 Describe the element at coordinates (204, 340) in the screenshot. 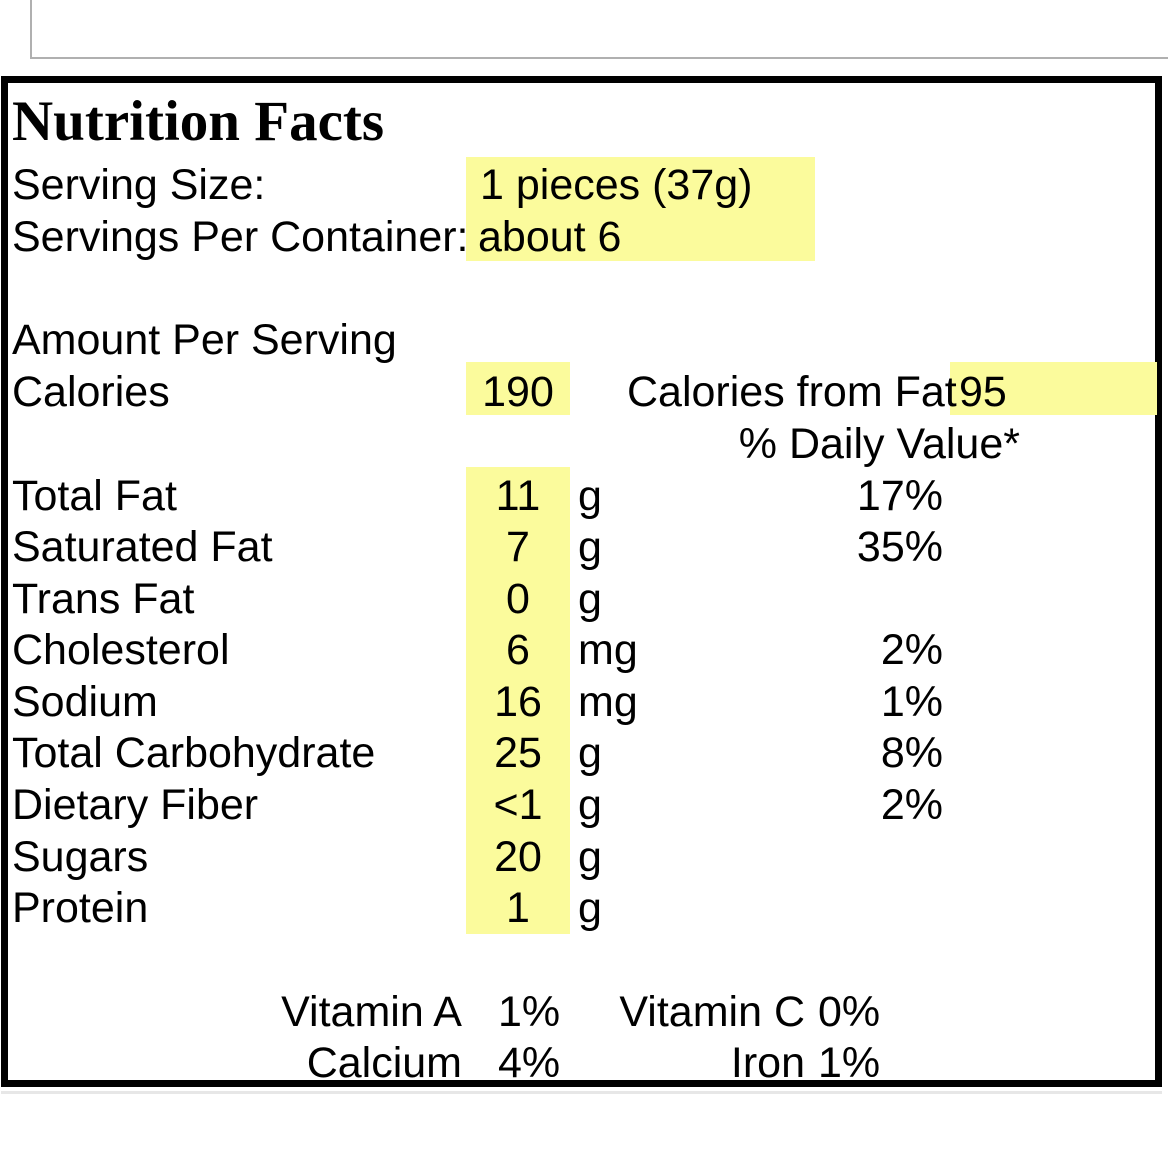

I see `amount-per-serving-label: Amount Per Serving` at that location.